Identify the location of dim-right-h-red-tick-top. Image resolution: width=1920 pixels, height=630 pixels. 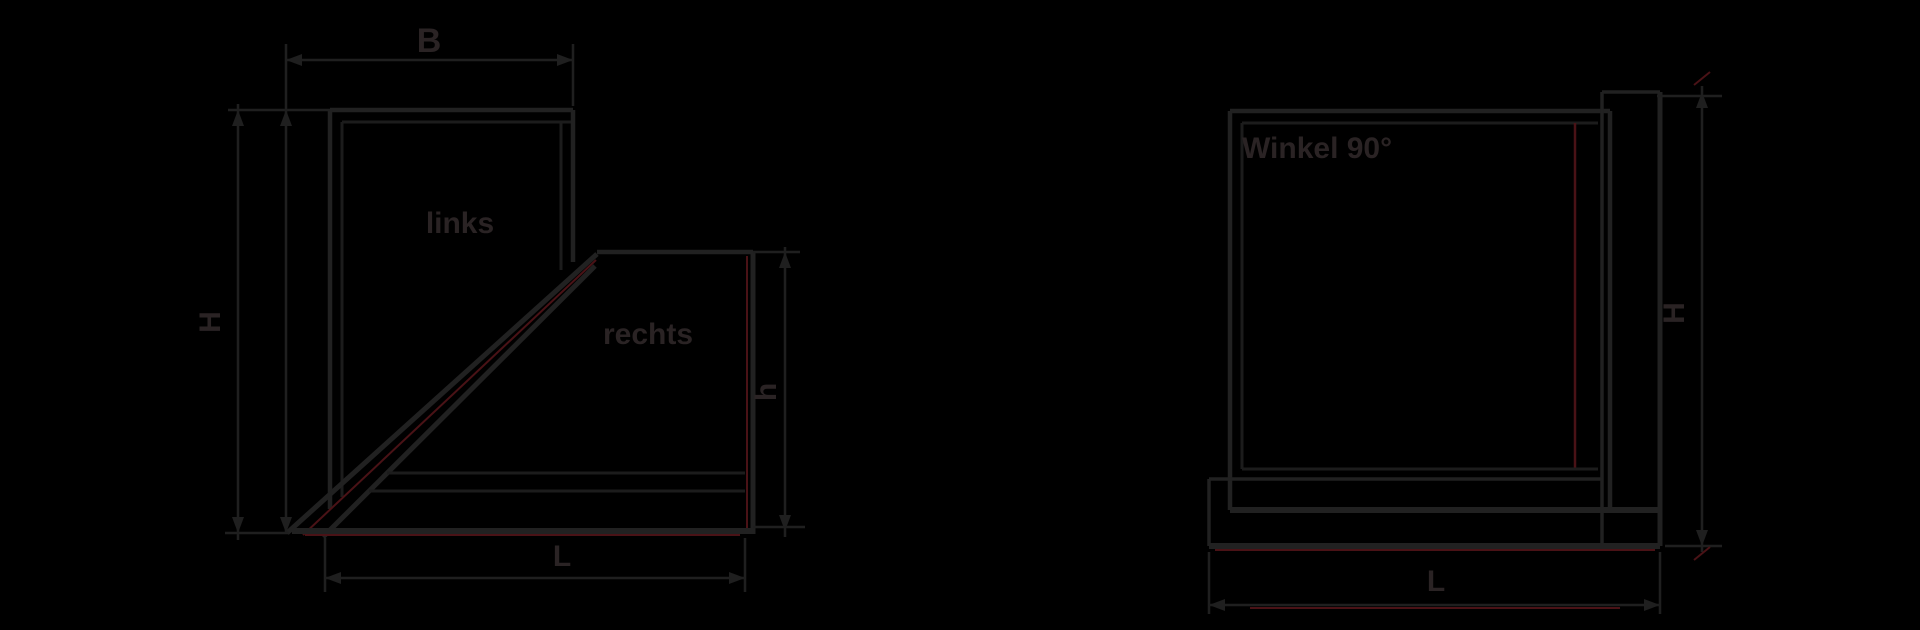
(1702, 78).